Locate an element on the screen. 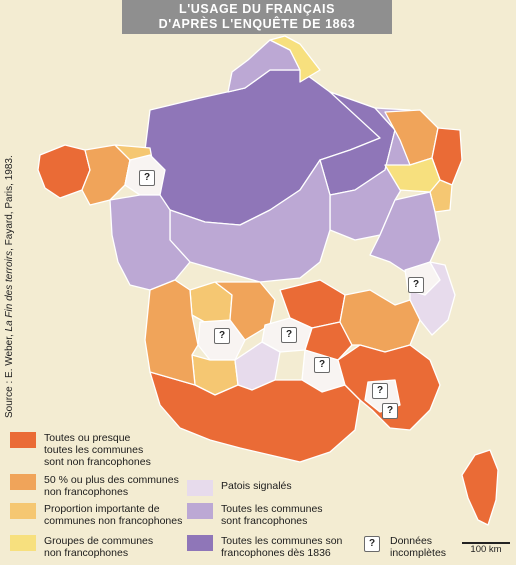 The height and width of the screenshot is (565, 516). legend-item-yellow: Groupes de communes non francophones is located at coordinates (81, 547).